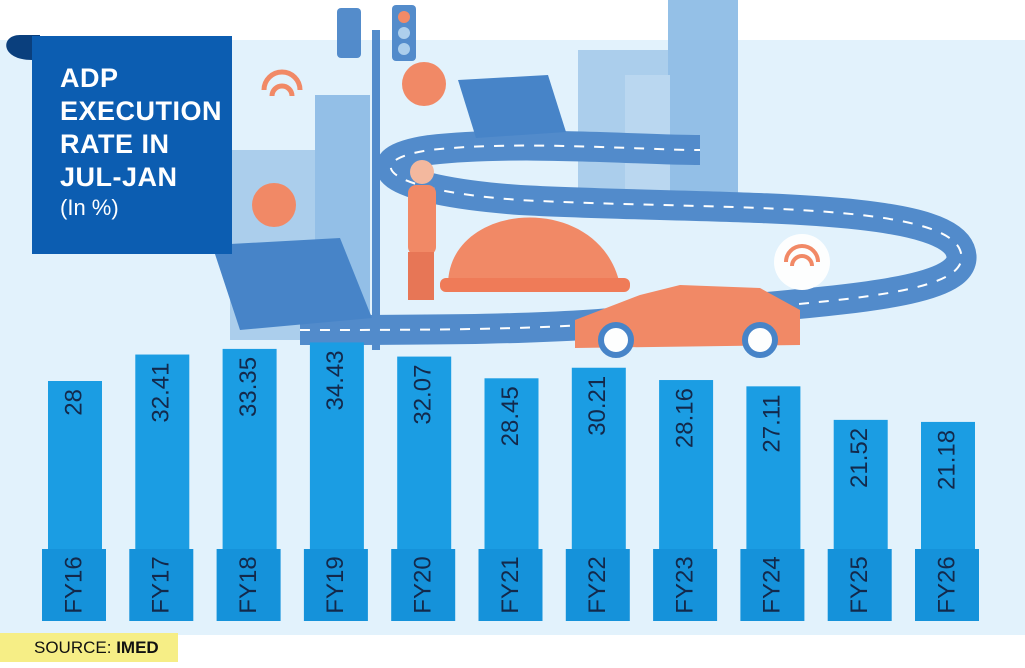 The width and height of the screenshot is (1025, 668). What do you see at coordinates (684, 418) in the screenshot?
I see `value-label: 28.16` at bounding box center [684, 418].